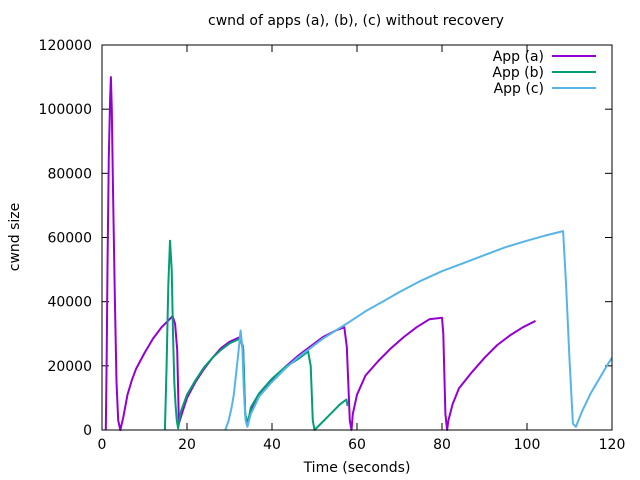  What do you see at coordinates (527, 445) in the screenshot?
I see `x-tick-label: 100` at bounding box center [527, 445].